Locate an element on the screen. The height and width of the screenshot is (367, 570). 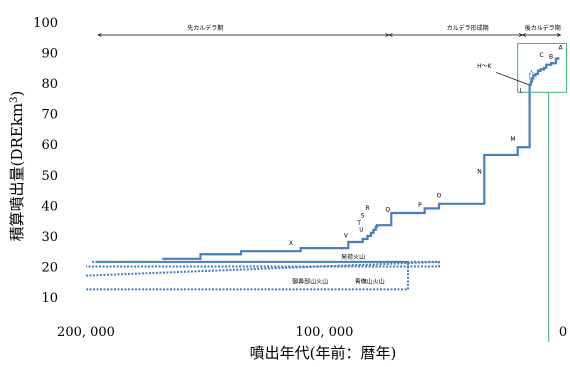
eruption-label: P is located at coordinates (420, 205).